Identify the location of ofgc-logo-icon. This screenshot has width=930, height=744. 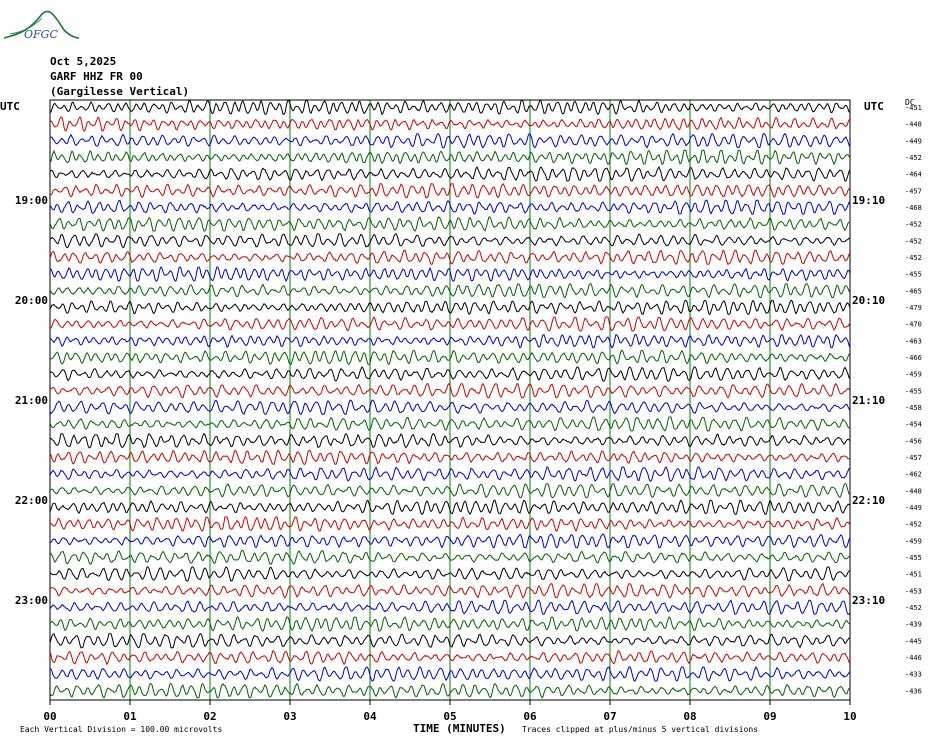
(41, 24).